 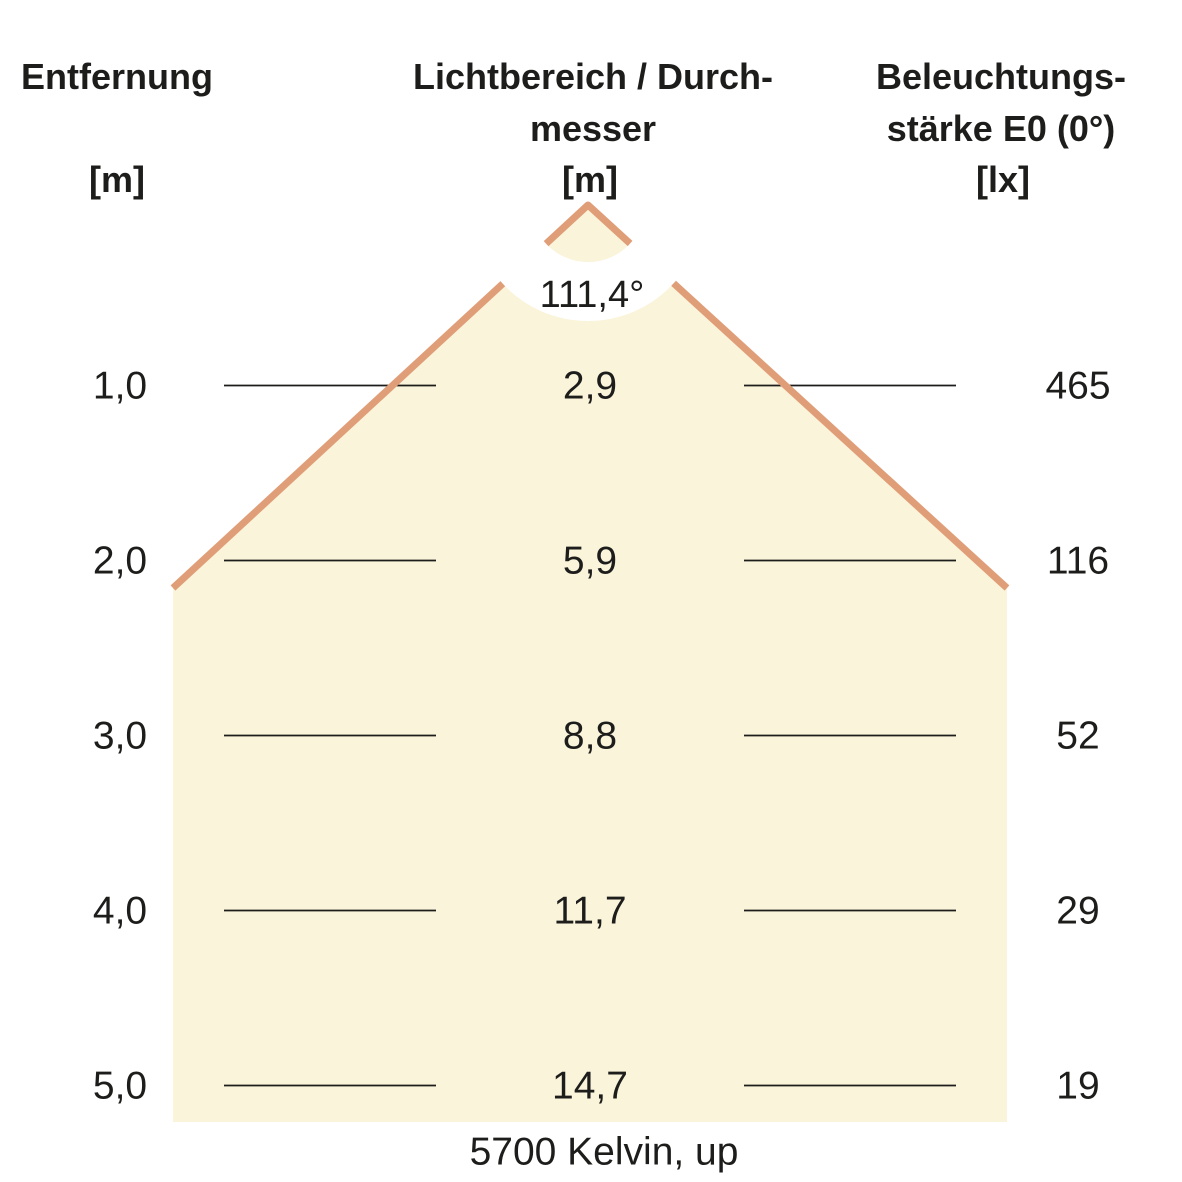 What do you see at coordinates (1078, 1086) in the screenshot?
I see `row-illuminance-value: 19` at bounding box center [1078, 1086].